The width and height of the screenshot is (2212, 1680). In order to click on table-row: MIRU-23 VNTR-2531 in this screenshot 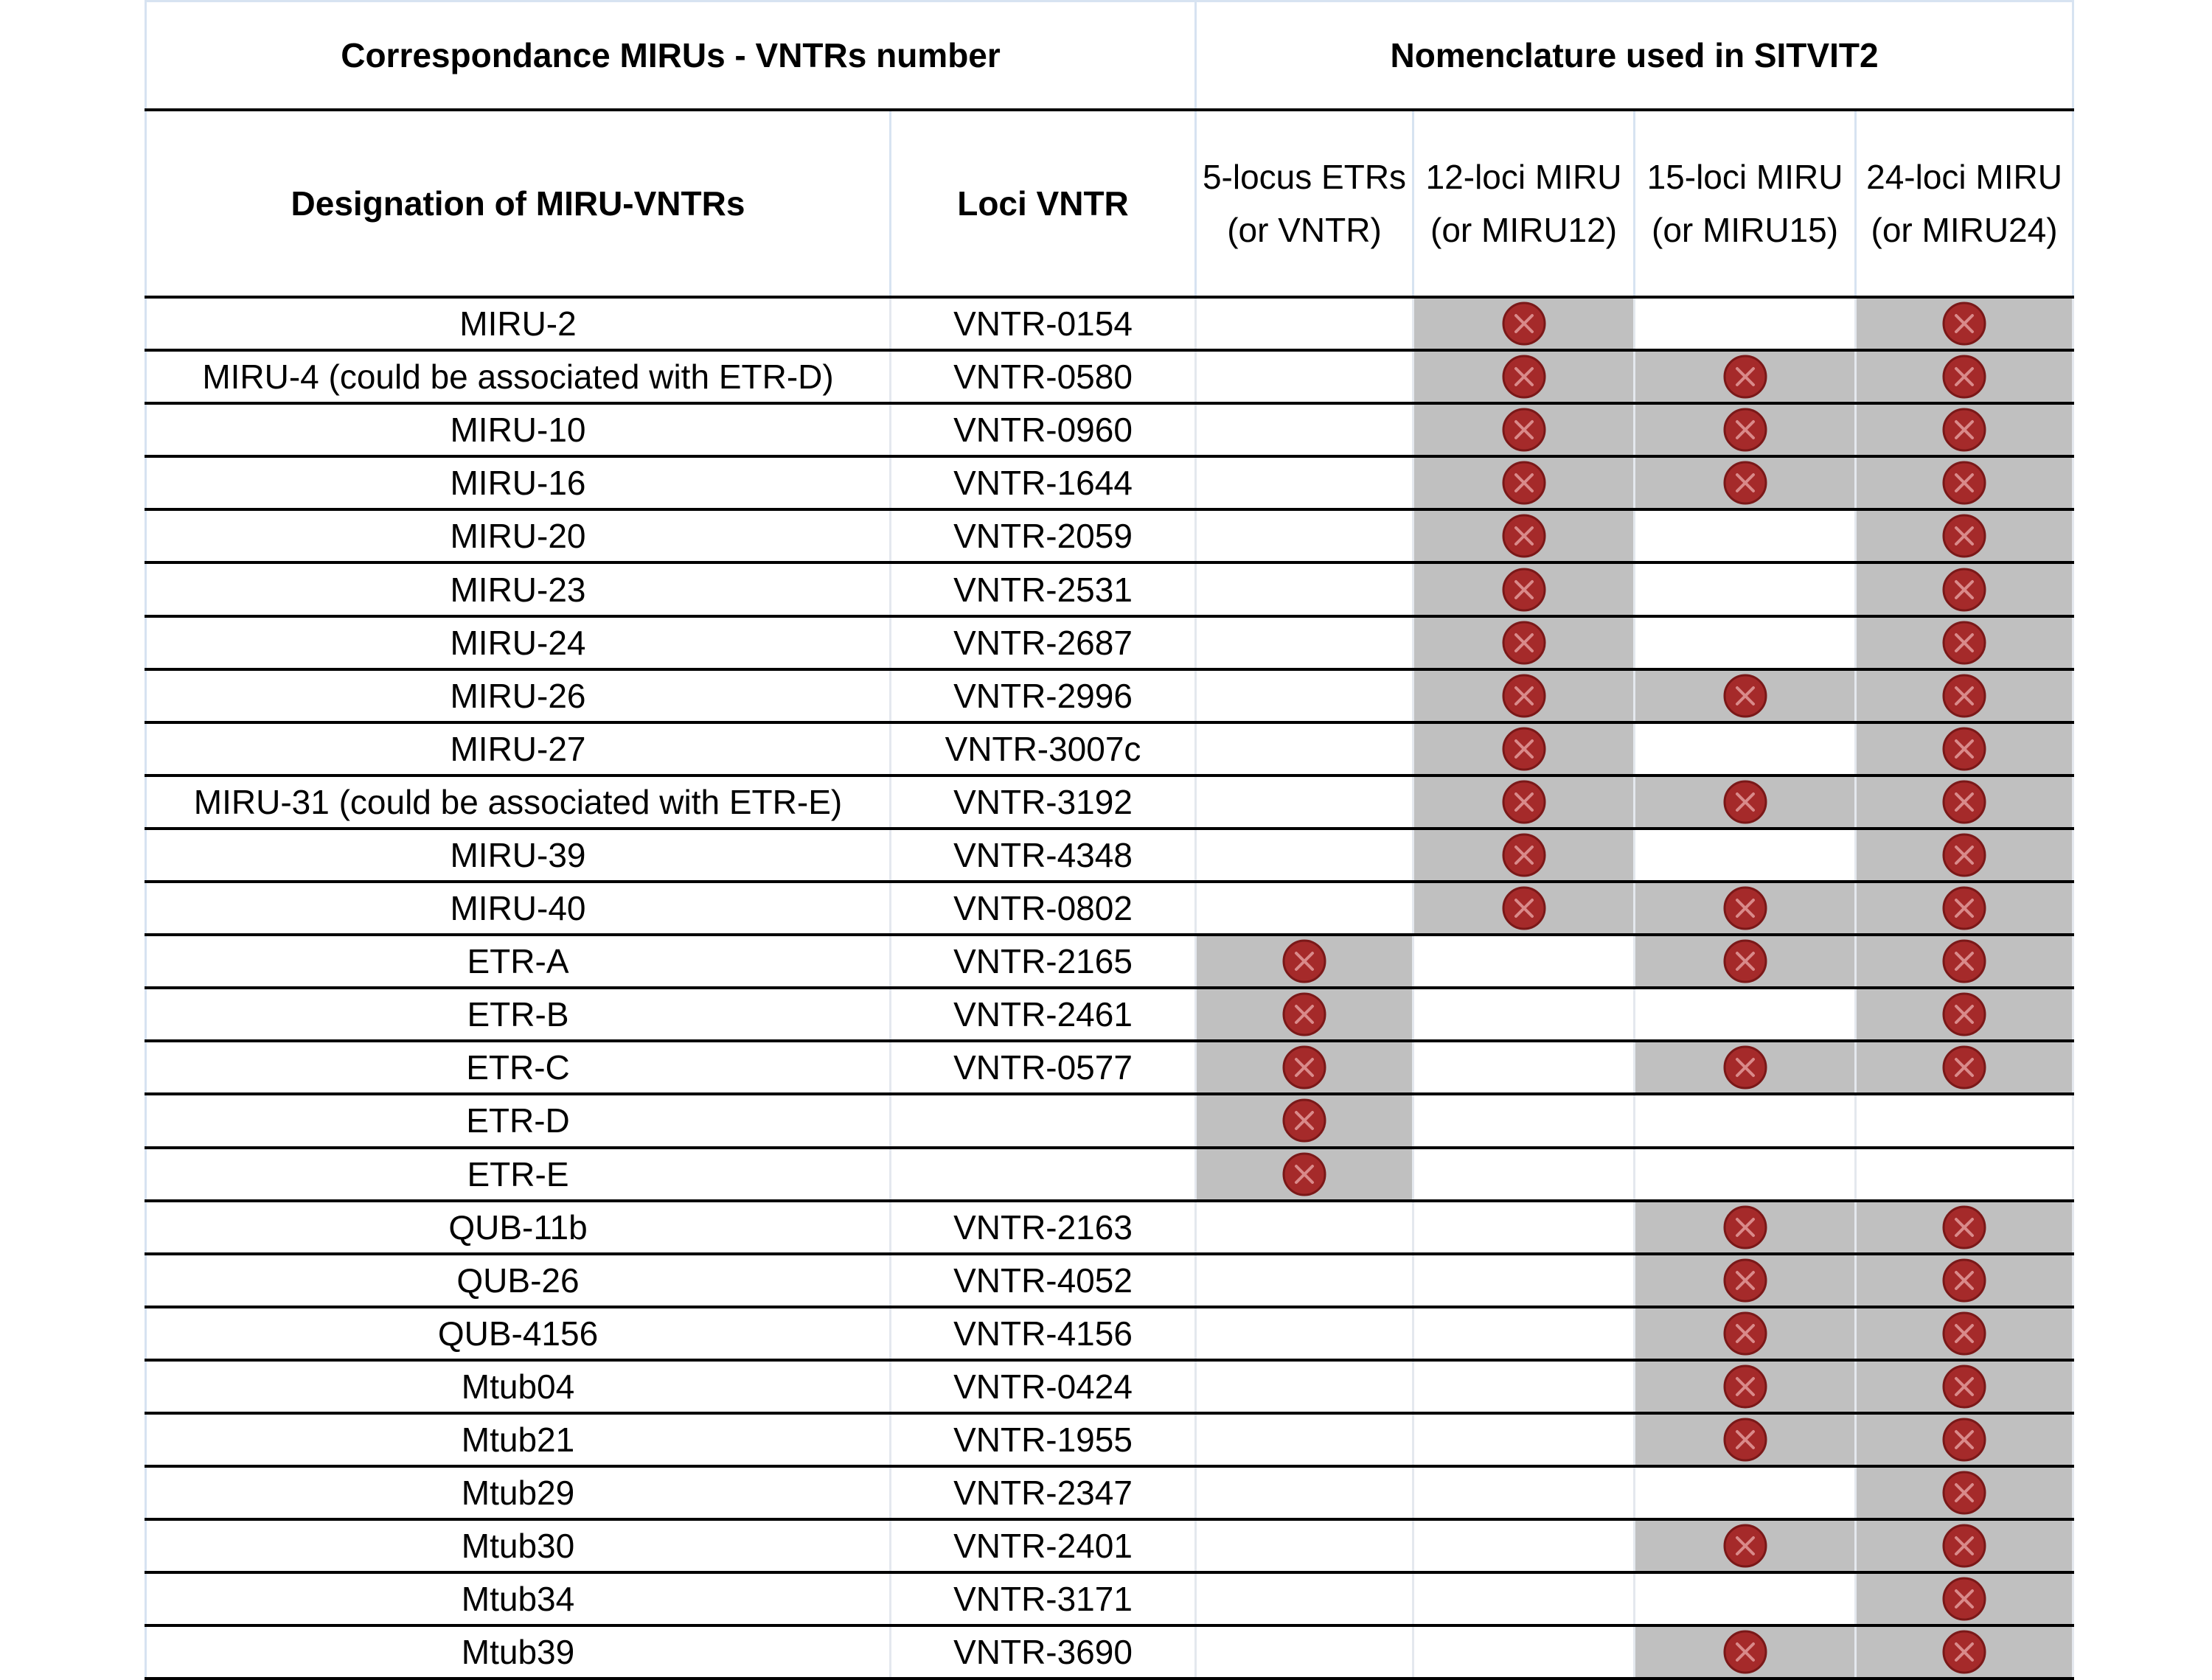, I will do `click(1110, 590)`.